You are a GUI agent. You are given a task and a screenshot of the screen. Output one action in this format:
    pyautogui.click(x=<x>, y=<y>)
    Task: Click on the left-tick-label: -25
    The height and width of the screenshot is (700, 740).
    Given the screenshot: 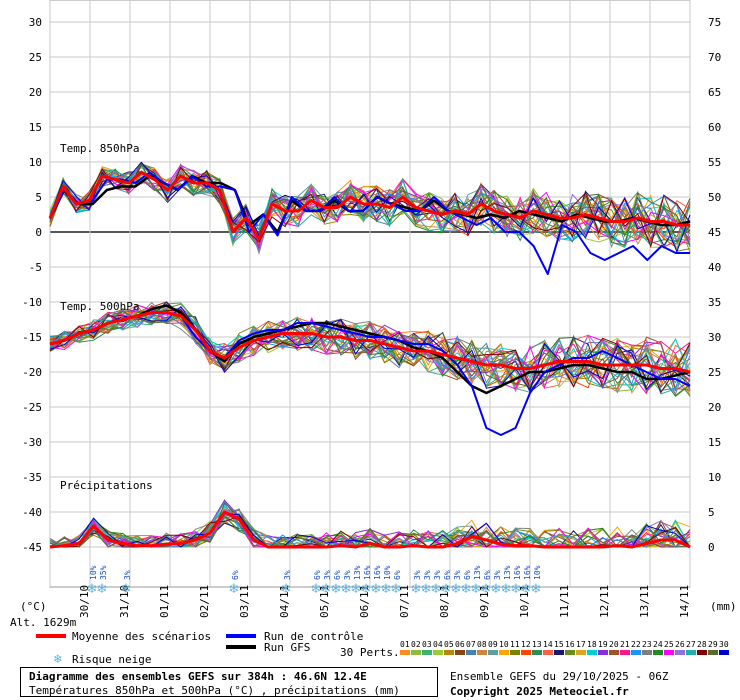 What is the action you would take?
    pyautogui.click(x=32, y=407)
    